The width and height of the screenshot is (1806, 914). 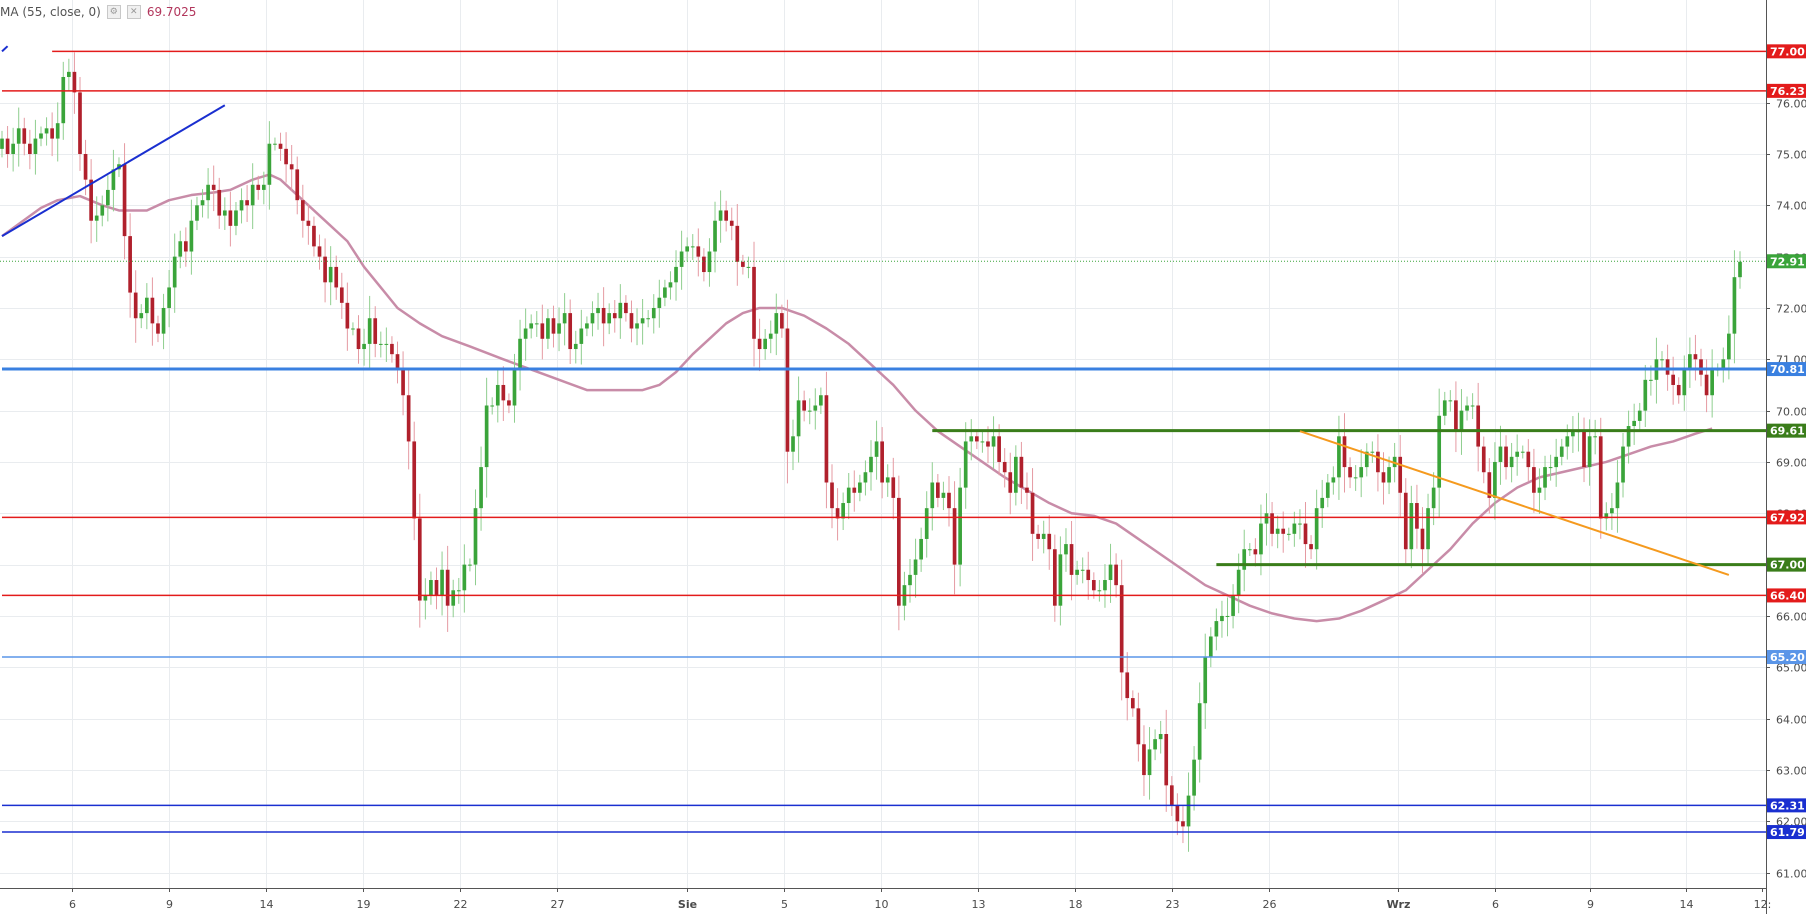 What do you see at coordinates (133, 12) in the screenshot?
I see `close-icon: ✕` at bounding box center [133, 12].